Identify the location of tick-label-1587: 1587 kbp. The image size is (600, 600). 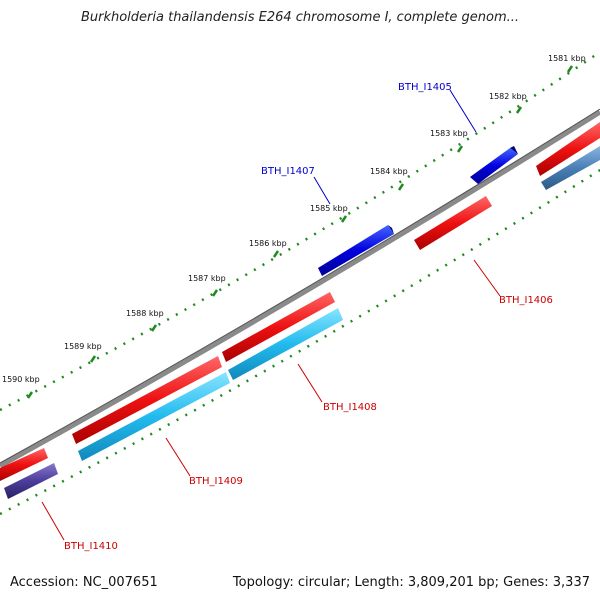
(207, 278).